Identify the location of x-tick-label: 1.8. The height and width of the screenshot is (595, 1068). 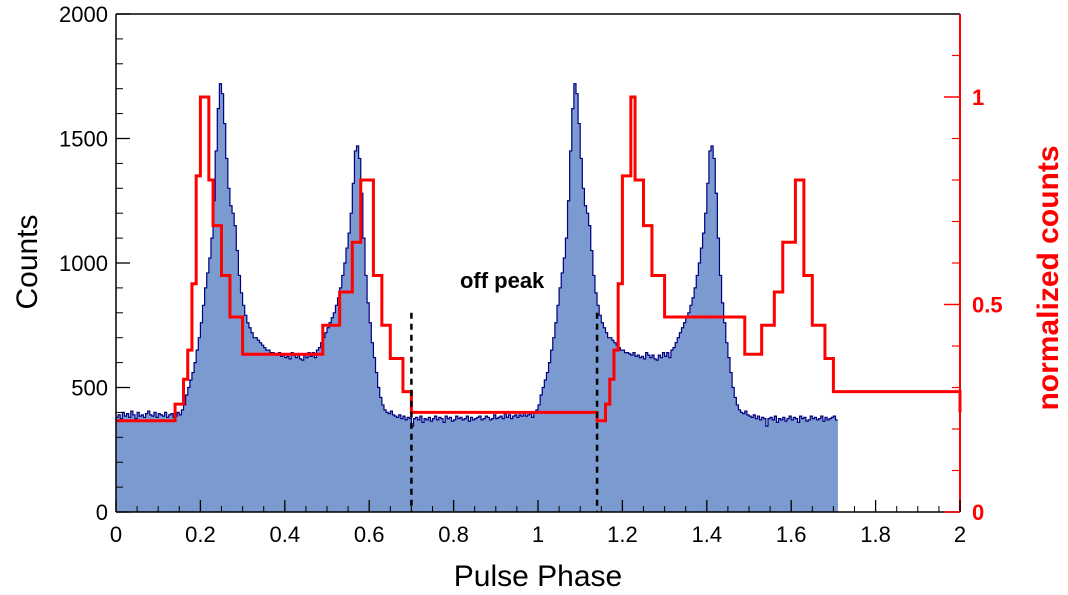
(875, 534).